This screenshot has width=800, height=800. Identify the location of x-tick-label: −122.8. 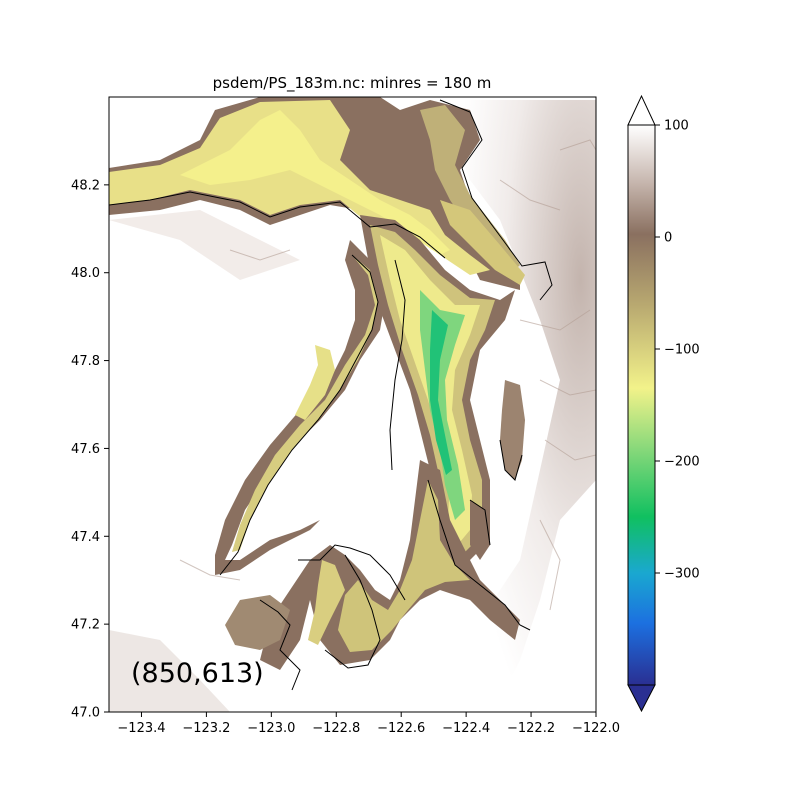
(336, 728).